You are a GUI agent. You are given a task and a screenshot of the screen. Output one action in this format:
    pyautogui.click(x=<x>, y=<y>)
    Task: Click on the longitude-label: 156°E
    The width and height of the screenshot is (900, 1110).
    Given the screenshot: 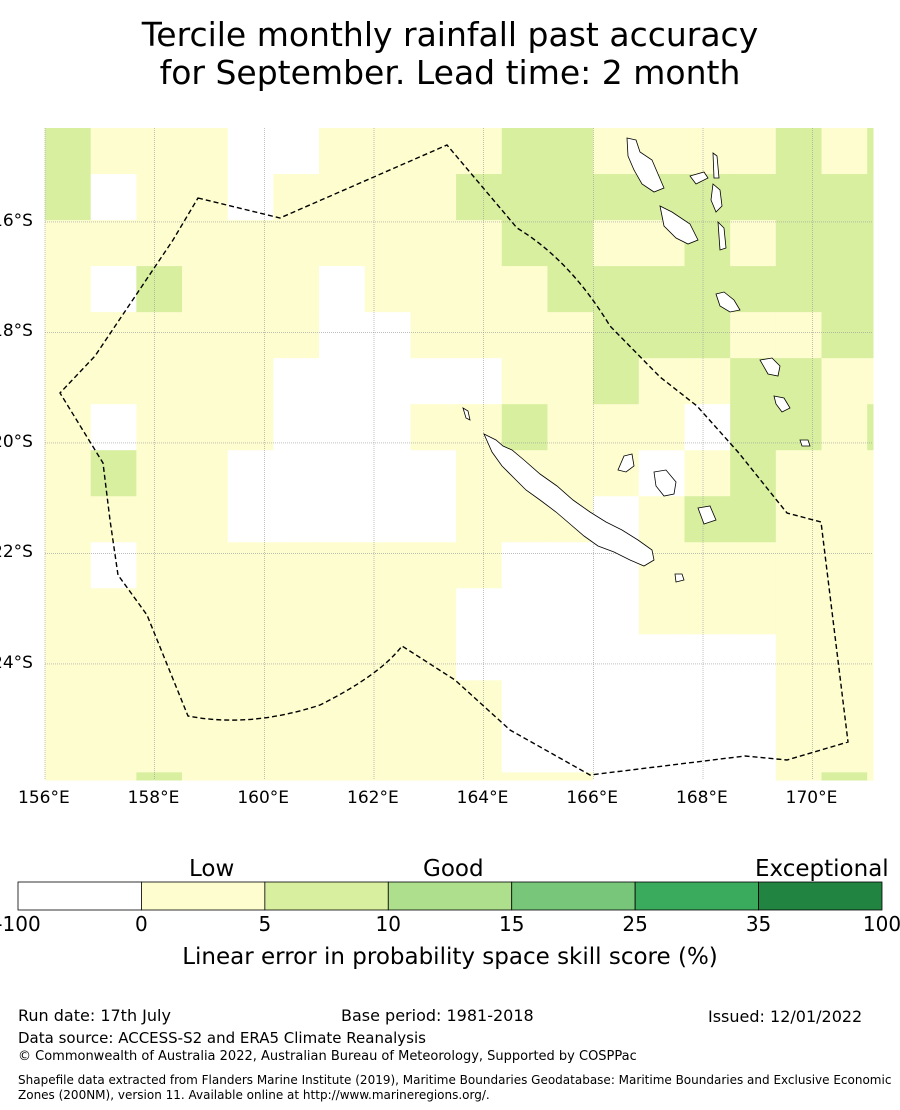 What is the action you would take?
    pyautogui.click(x=44, y=798)
    